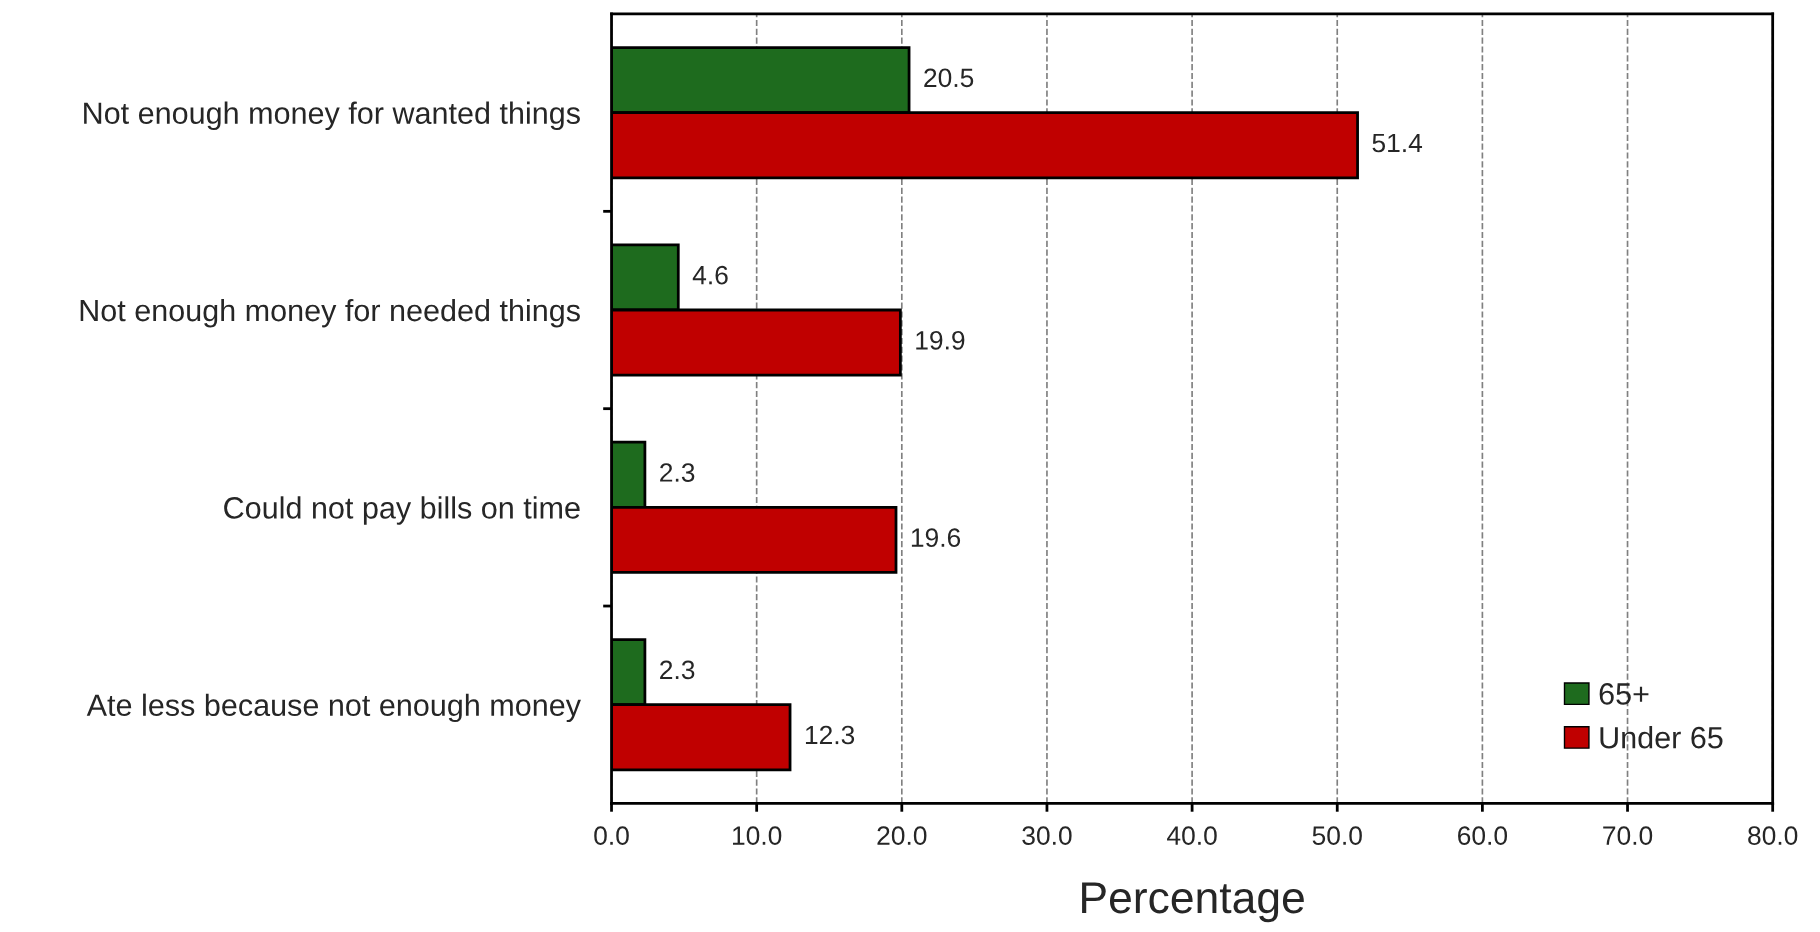 The width and height of the screenshot is (1820, 932). I want to click on x-axis-title: Percentage, so click(1193, 902).